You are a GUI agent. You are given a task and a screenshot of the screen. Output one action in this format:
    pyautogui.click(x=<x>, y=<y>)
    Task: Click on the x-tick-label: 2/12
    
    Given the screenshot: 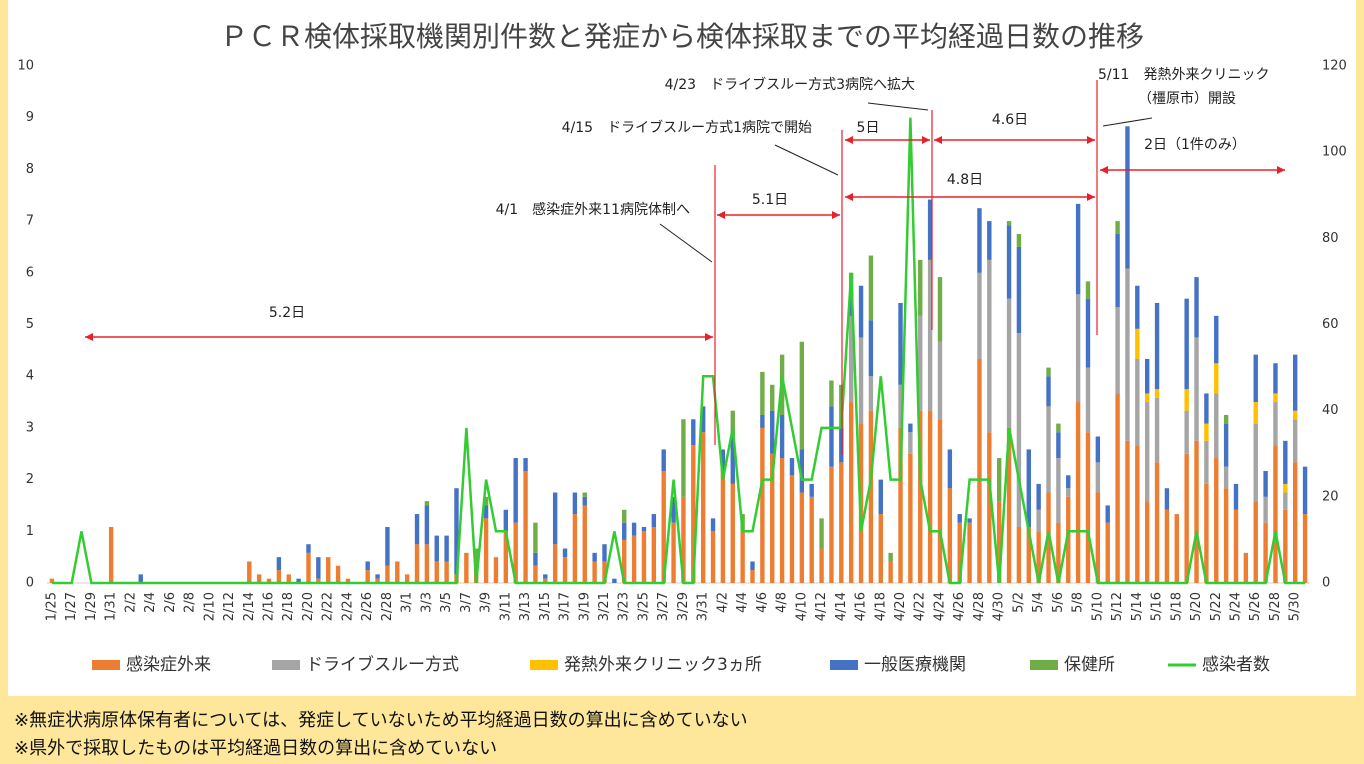 What is the action you would take?
    pyautogui.click(x=229, y=606)
    